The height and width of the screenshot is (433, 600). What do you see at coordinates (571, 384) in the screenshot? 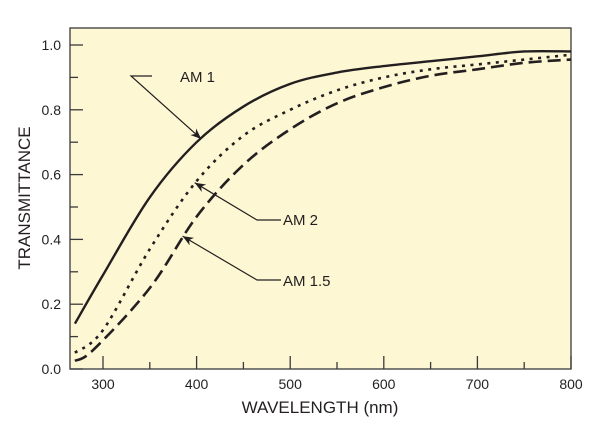
I see `x-tick-label: 800` at bounding box center [571, 384].